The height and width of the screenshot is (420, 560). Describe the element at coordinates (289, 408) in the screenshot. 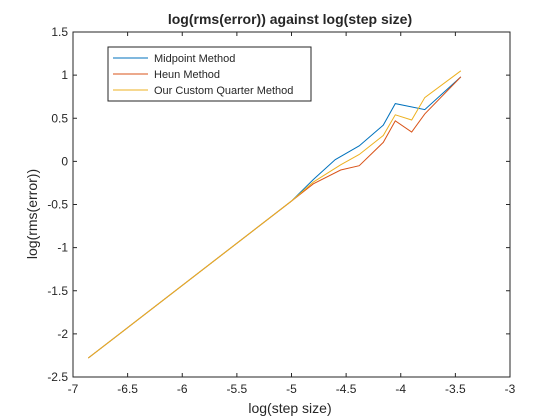

I see `x-axis-label: log(step size)` at that location.